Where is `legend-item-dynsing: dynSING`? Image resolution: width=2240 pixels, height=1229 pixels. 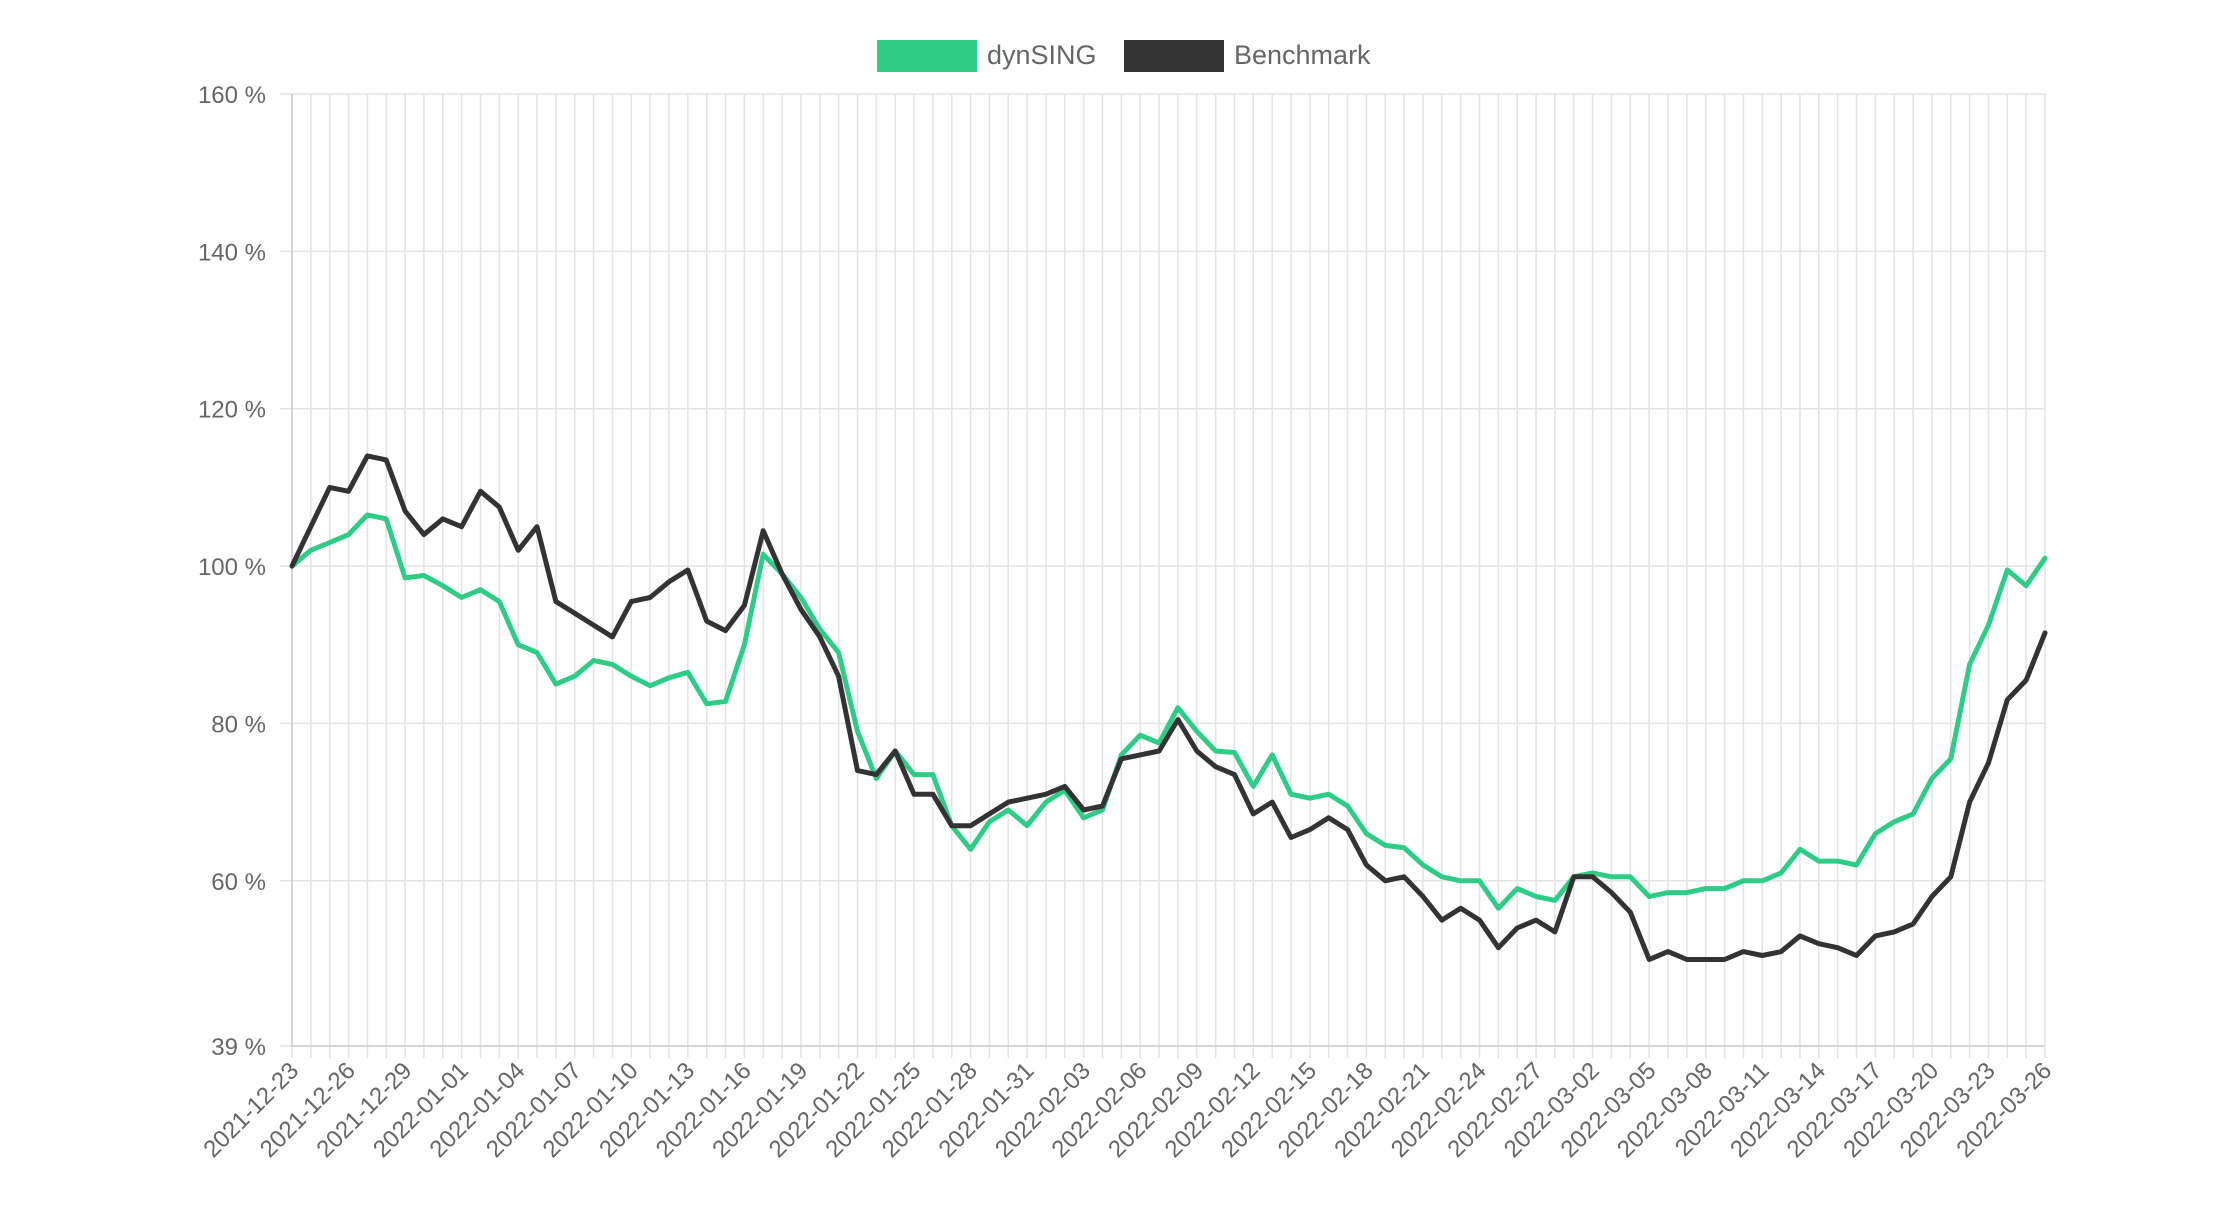 legend-item-dynsing: dynSING is located at coordinates (987, 56).